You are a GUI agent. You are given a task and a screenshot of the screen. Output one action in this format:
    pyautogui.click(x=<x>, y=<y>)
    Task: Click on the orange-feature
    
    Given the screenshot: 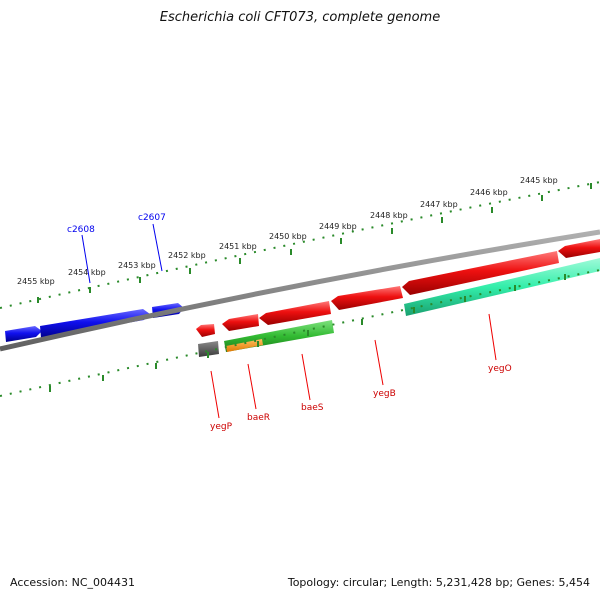 What is the action you would take?
    pyautogui.click(x=244, y=345)
    